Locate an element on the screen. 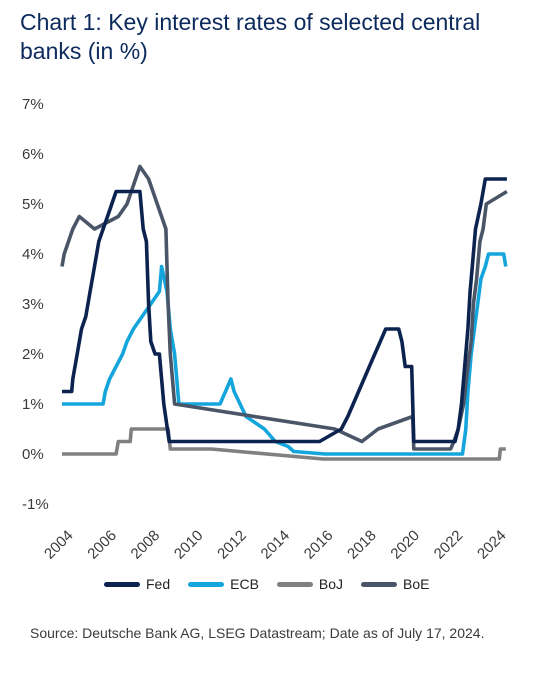 The image size is (547, 679). x-tick-label: 2014 is located at coordinates (276, 545).